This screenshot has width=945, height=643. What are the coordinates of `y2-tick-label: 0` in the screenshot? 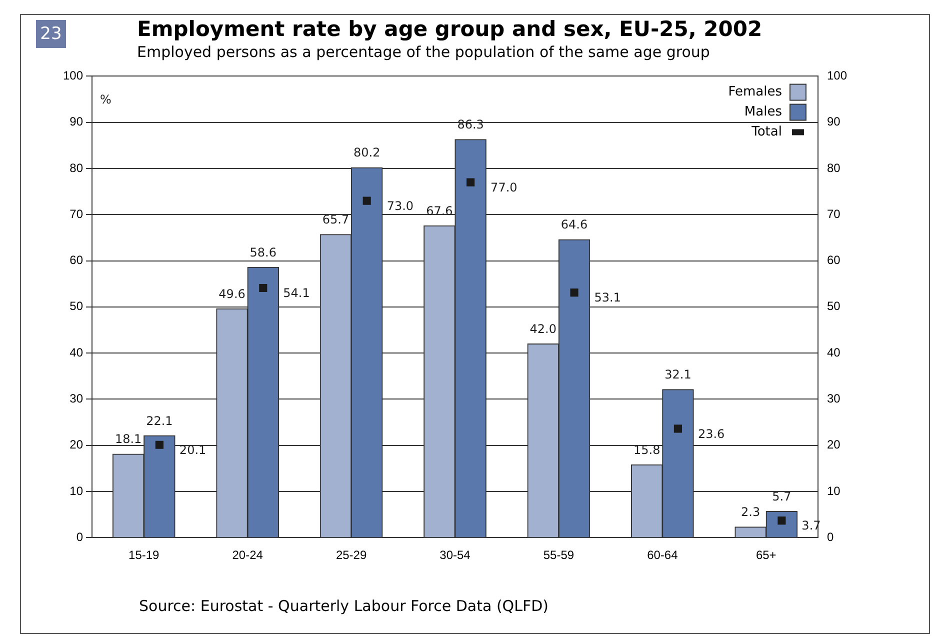 It's located at (830, 537).